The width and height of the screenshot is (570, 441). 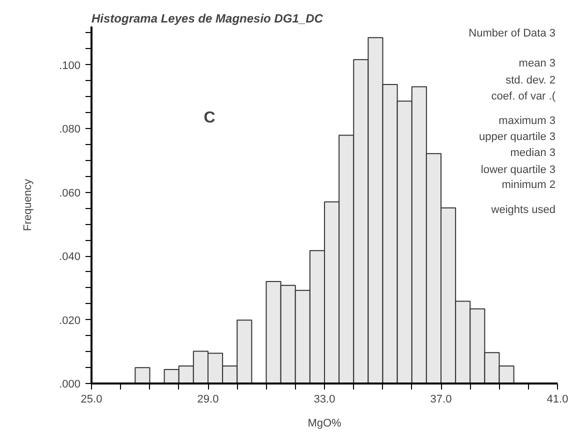 I want to click on y-tick-label: .000, so click(x=70, y=384).